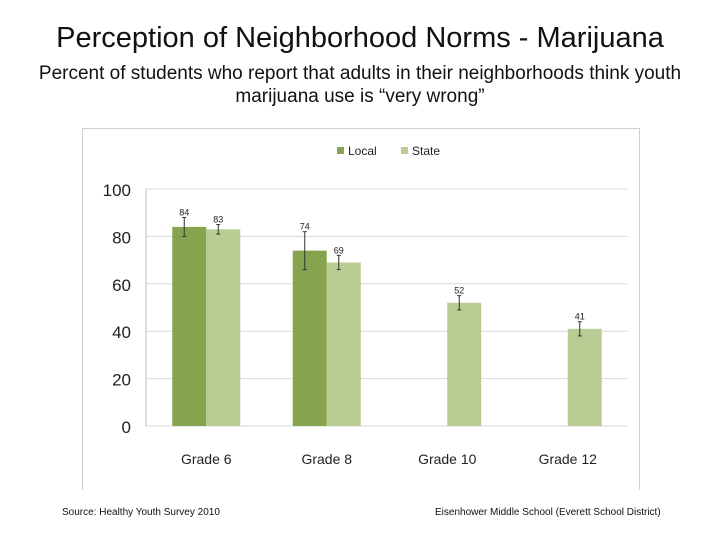  Describe the element at coordinates (568, 459) in the screenshot. I see `x-tick-label: Grade 12` at that location.